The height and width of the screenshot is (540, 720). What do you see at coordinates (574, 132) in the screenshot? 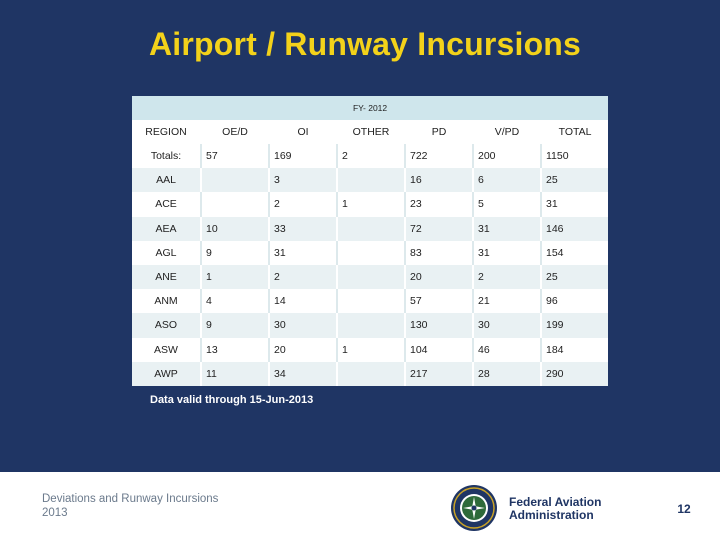
I see `column-header: TOTAL` at bounding box center [574, 132].